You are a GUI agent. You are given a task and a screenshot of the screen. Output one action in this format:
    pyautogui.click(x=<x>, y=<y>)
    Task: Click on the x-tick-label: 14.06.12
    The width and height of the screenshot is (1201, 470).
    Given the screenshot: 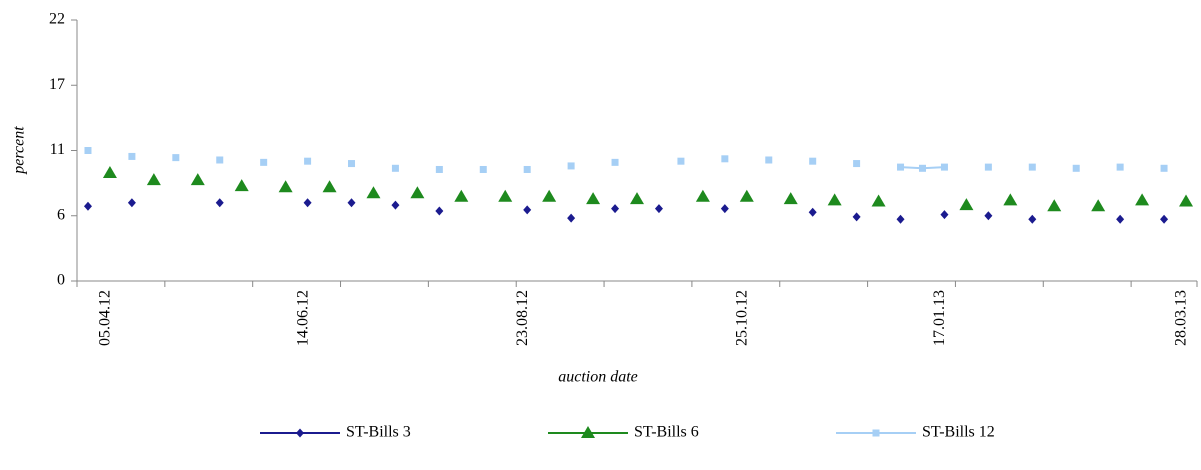 What is the action you would take?
    pyautogui.click(x=302, y=318)
    